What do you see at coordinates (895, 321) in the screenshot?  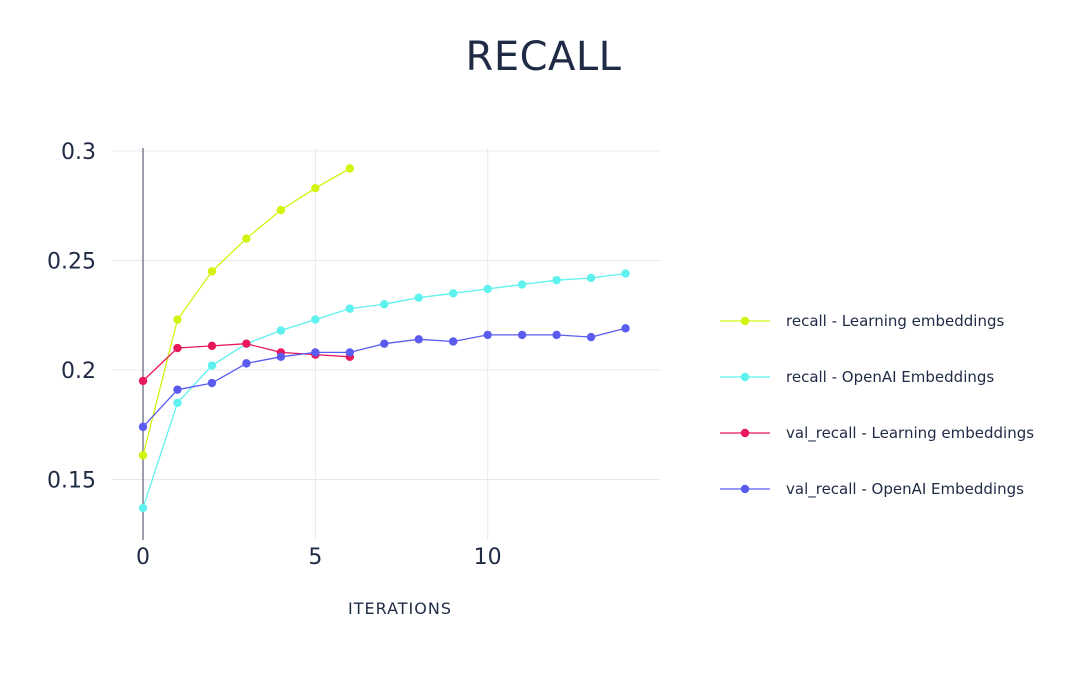 I see `legend-label: recall - Learning embeddings` at bounding box center [895, 321].